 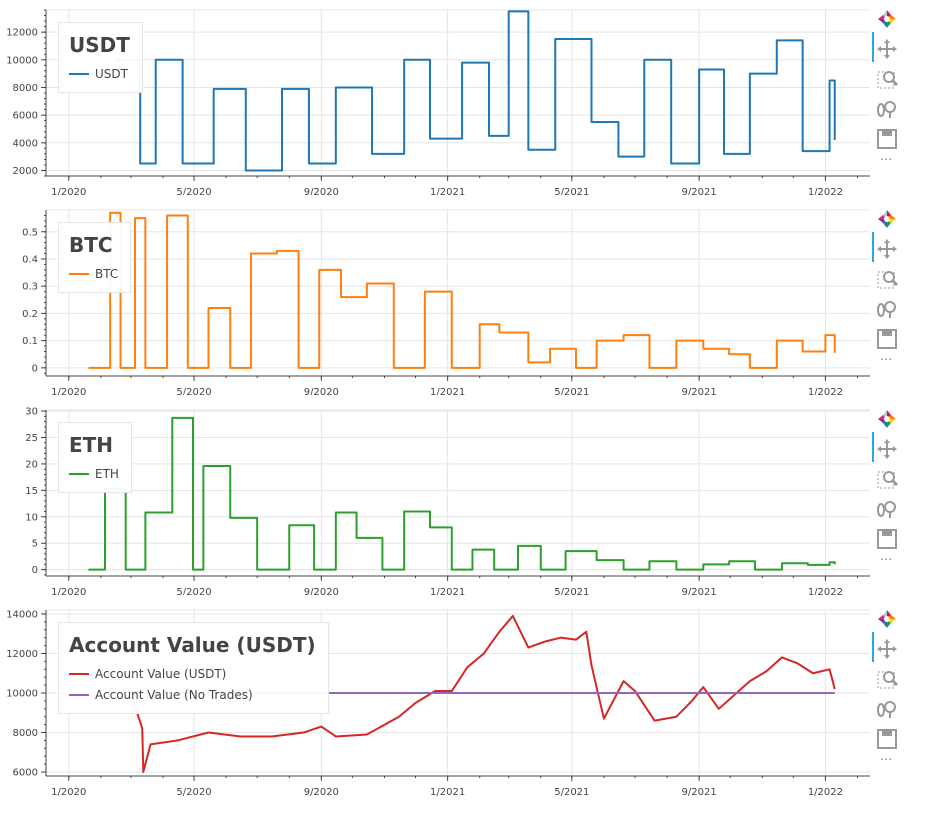 What do you see at coordinates (31, 464) in the screenshot?
I see `y-tick-label: 20` at bounding box center [31, 464].